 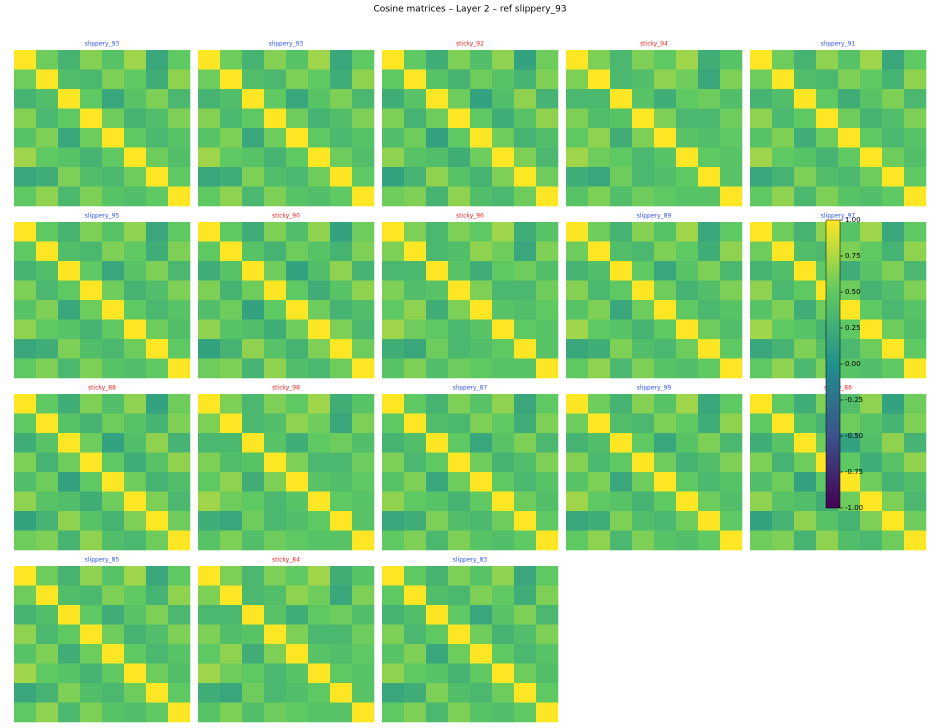 What do you see at coordinates (853, 220) in the screenshot?
I see `colorbar-tick-label: 1.00` at bounding box center [853, 220].